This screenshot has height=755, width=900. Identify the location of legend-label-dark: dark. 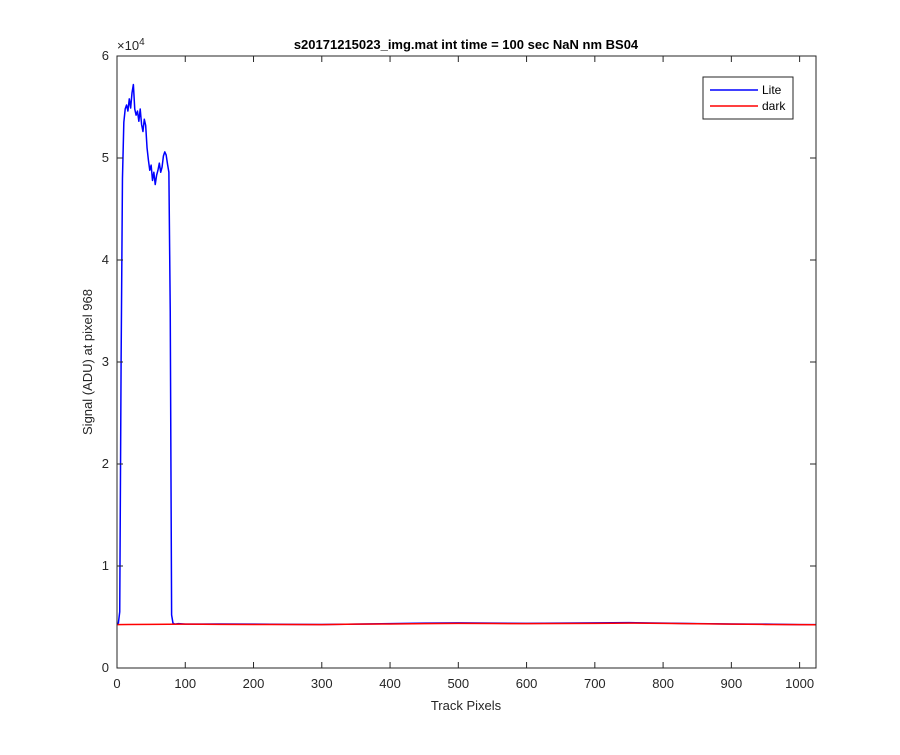
(774, 106).